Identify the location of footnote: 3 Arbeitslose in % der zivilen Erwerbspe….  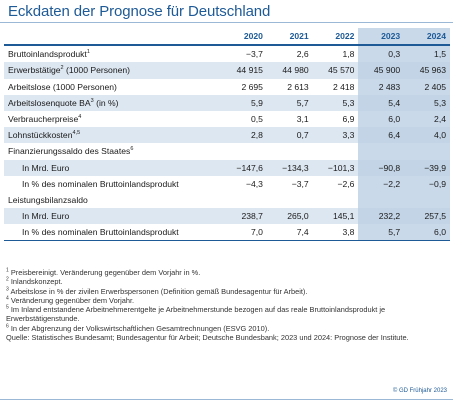
(157, 291).